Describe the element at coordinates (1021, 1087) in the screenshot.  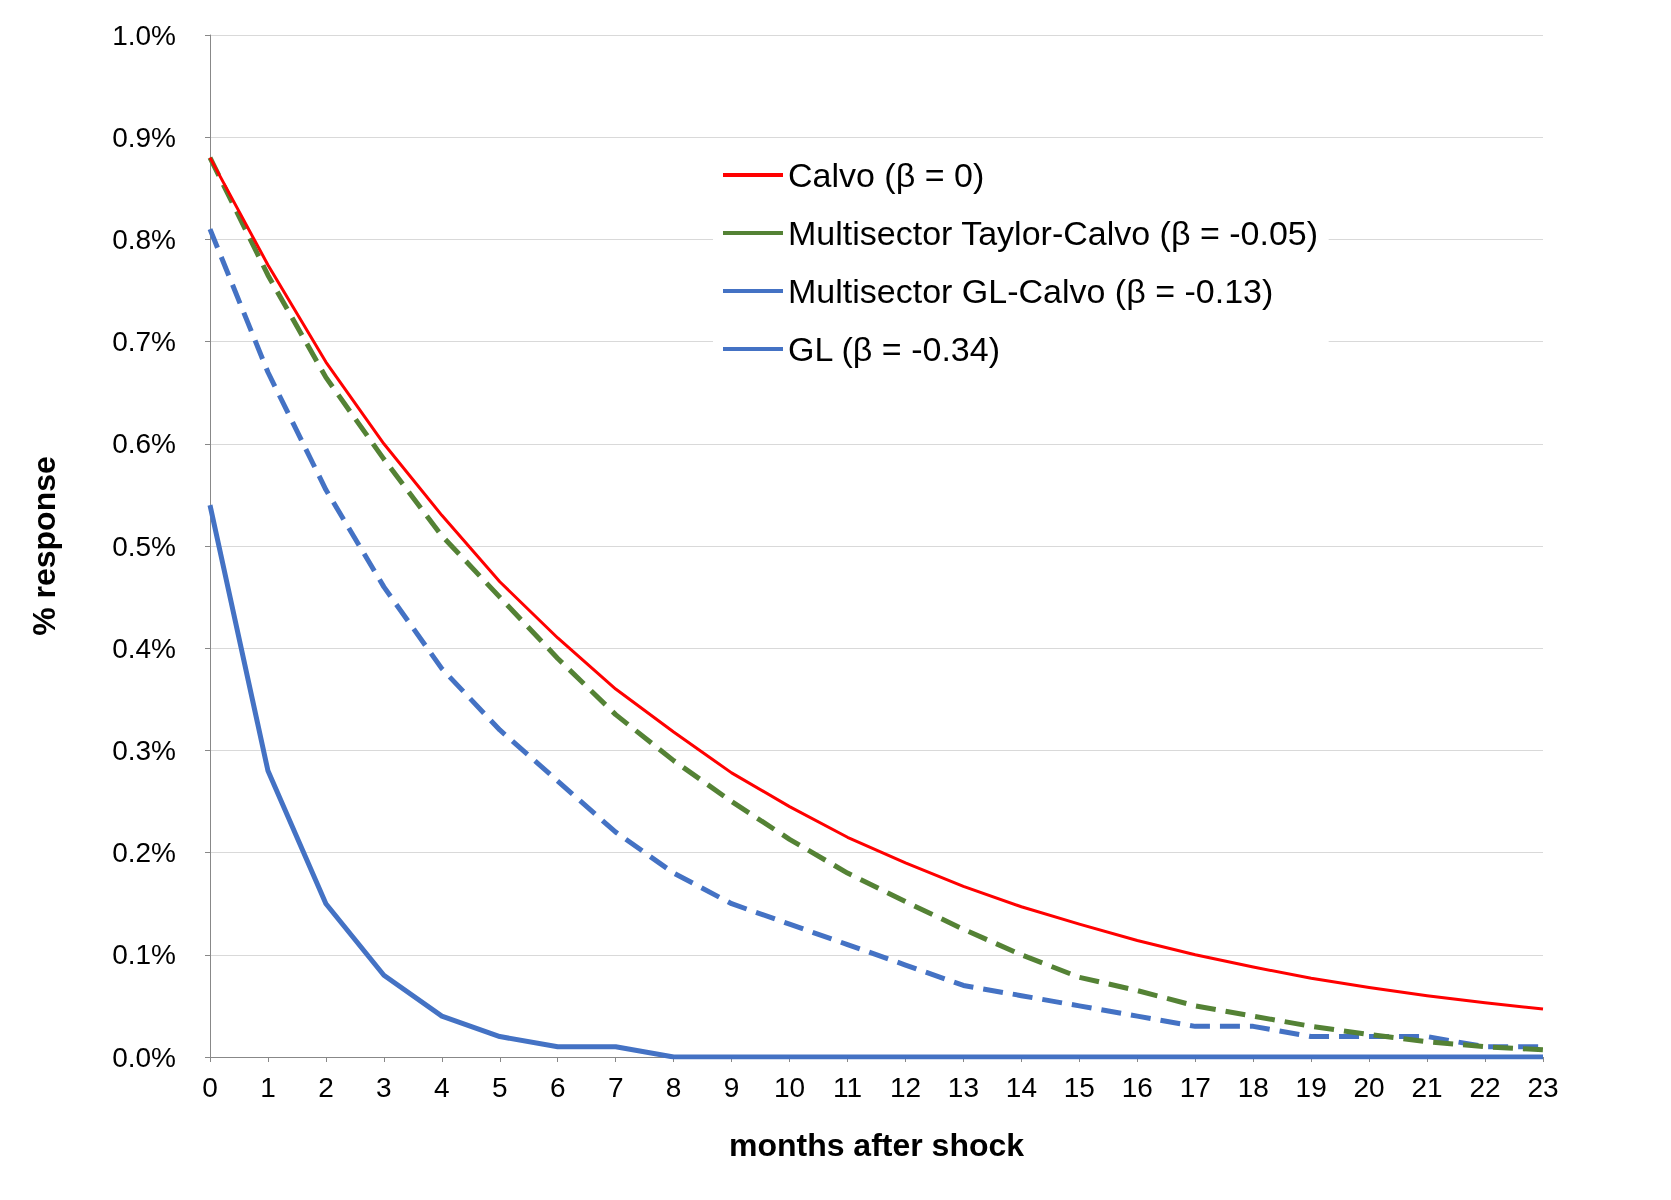
I see `x-tick-label: 14` at that location.